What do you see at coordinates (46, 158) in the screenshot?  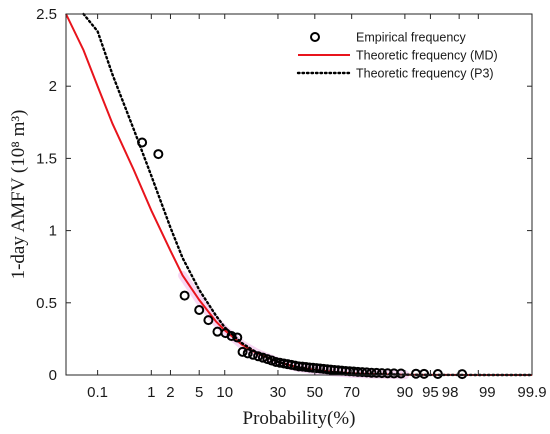 I see `y-tick-label: 1.5` at bounding box center [46, 158].